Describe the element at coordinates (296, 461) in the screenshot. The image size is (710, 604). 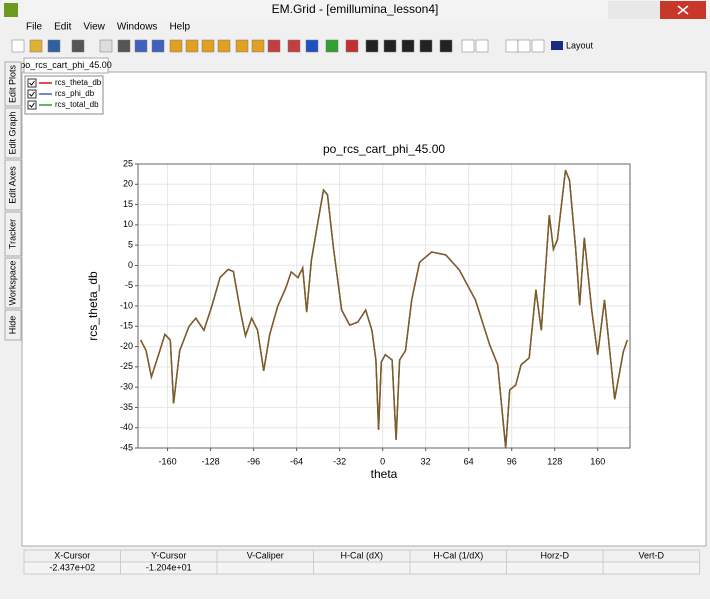
I see `x-tick-label: -64` at that location.